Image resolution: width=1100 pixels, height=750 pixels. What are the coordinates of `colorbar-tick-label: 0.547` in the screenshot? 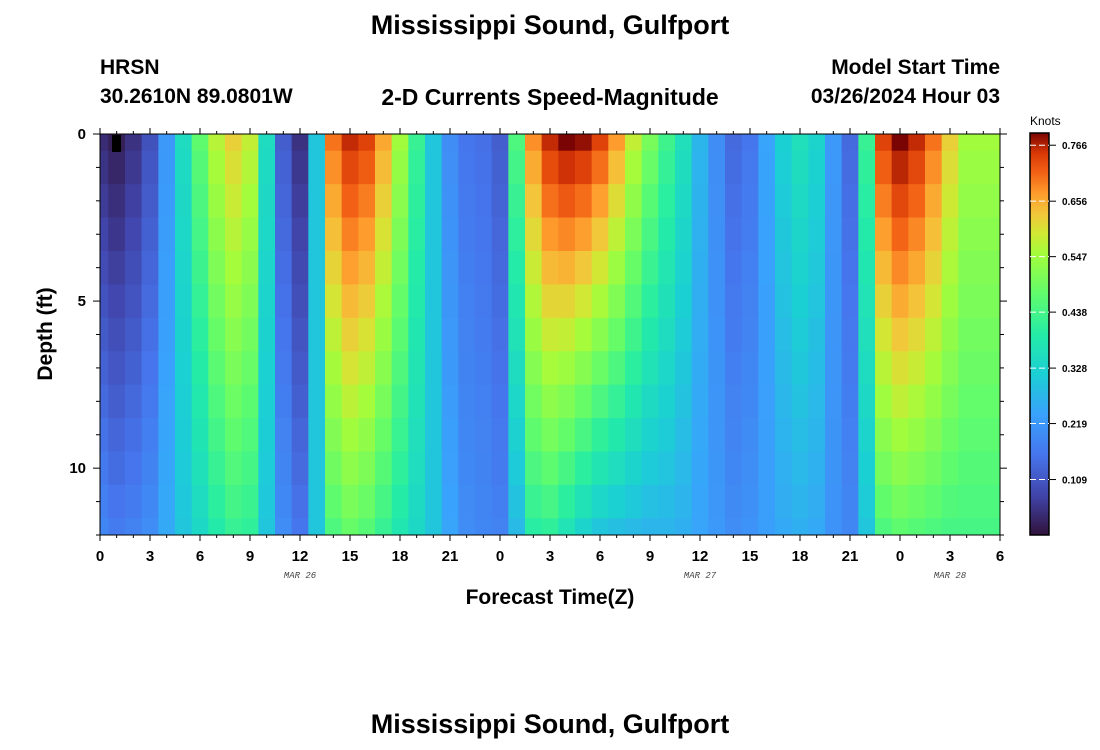 It's located at (1074, 258).